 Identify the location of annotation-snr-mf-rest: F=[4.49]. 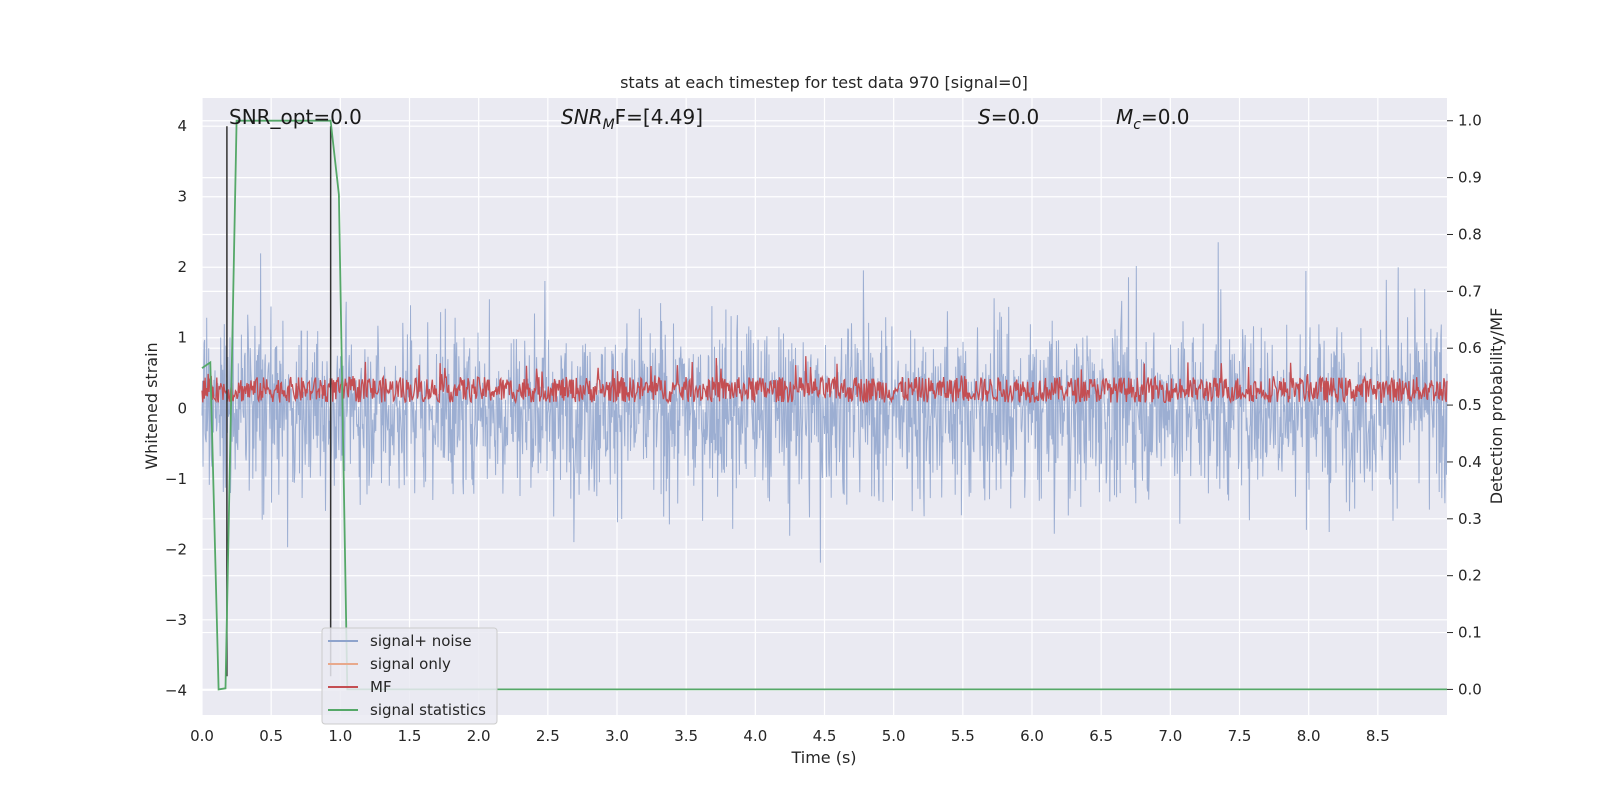
(659, 117).